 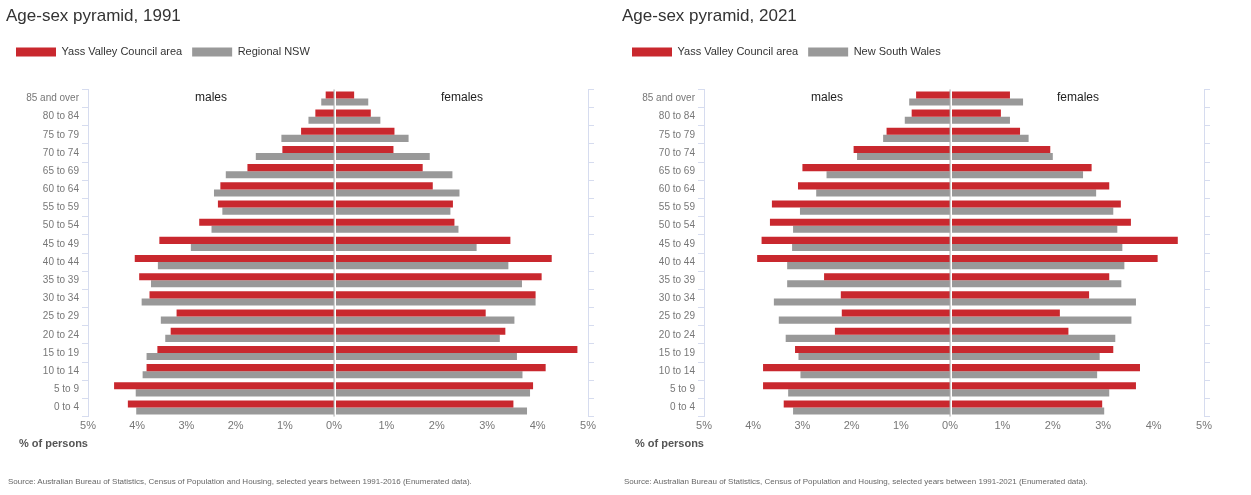 What do you see at coordinates (856, 481) in the screenshot?
I see `source-note: Source: Australian Bureau of Statistics, Census of Population and Housing, selected years between 1991-2021 (Enumerated data).` at bounding box center [856, 481].